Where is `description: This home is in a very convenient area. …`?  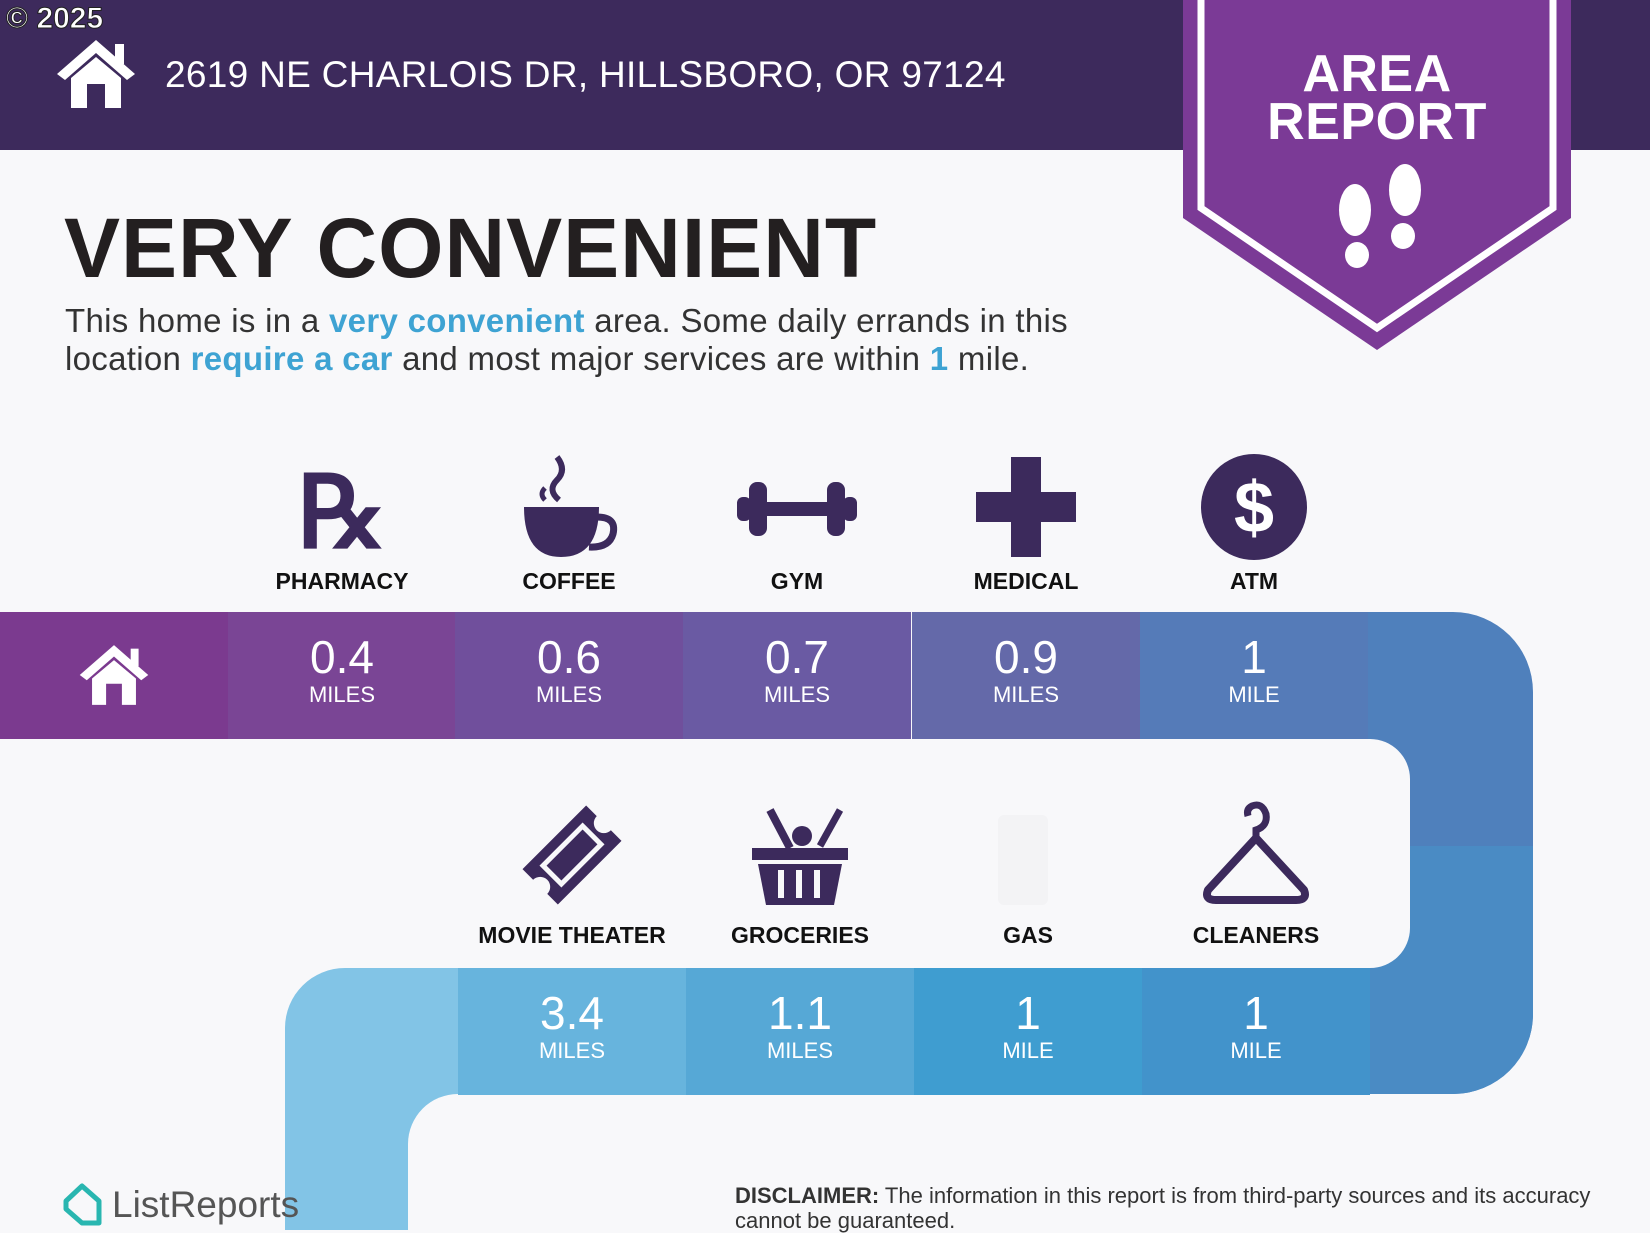
description: This home is in a very convenient area. … is located at coordinates (566, 339).